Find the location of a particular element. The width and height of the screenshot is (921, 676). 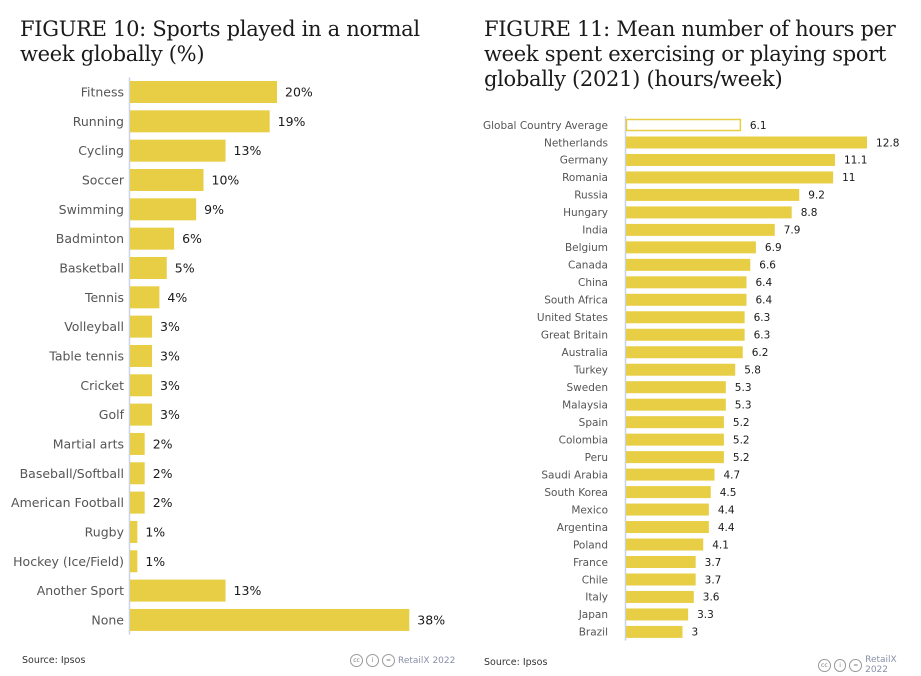

category-label: Italy is located at coordinates (596, 598).